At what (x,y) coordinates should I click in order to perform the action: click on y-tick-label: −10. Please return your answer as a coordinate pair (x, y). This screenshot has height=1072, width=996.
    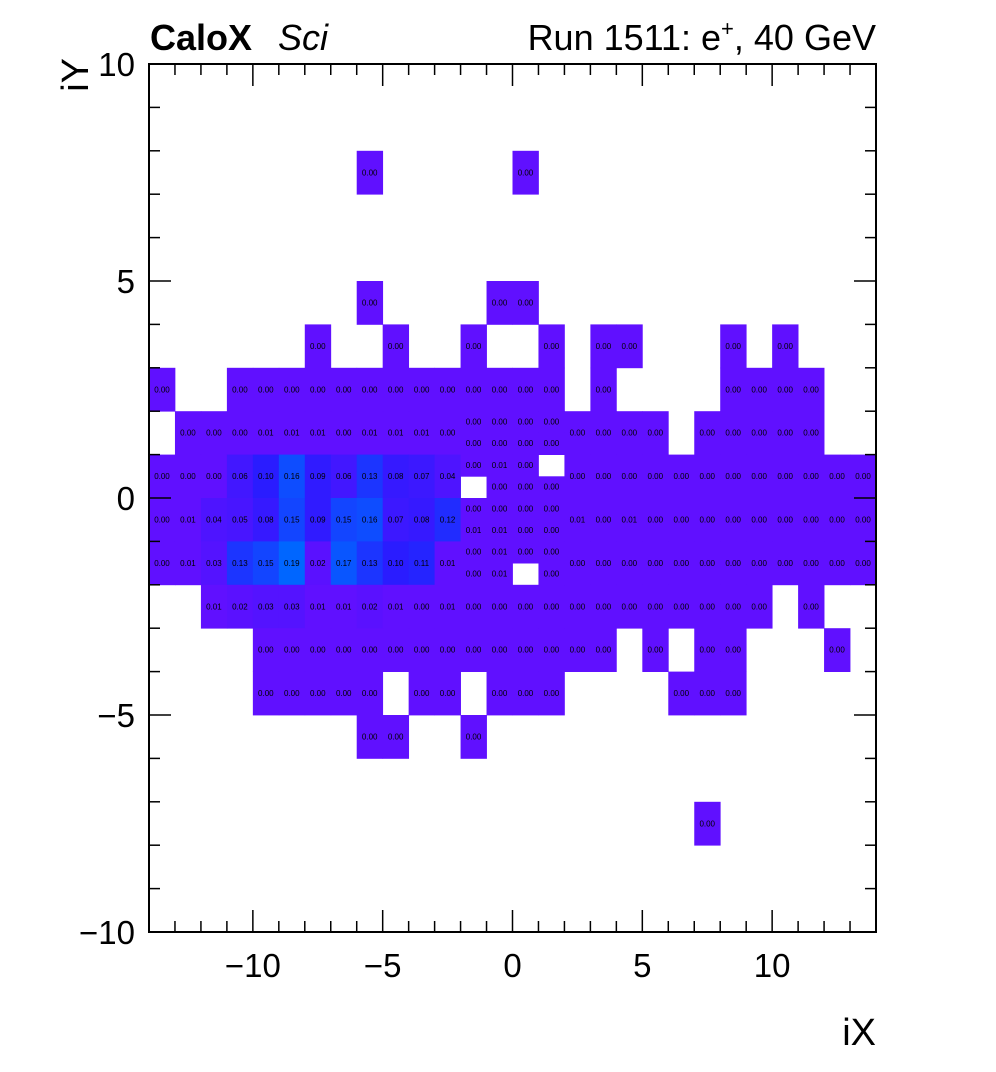
    Looking at the image, I should click on (107, 932).